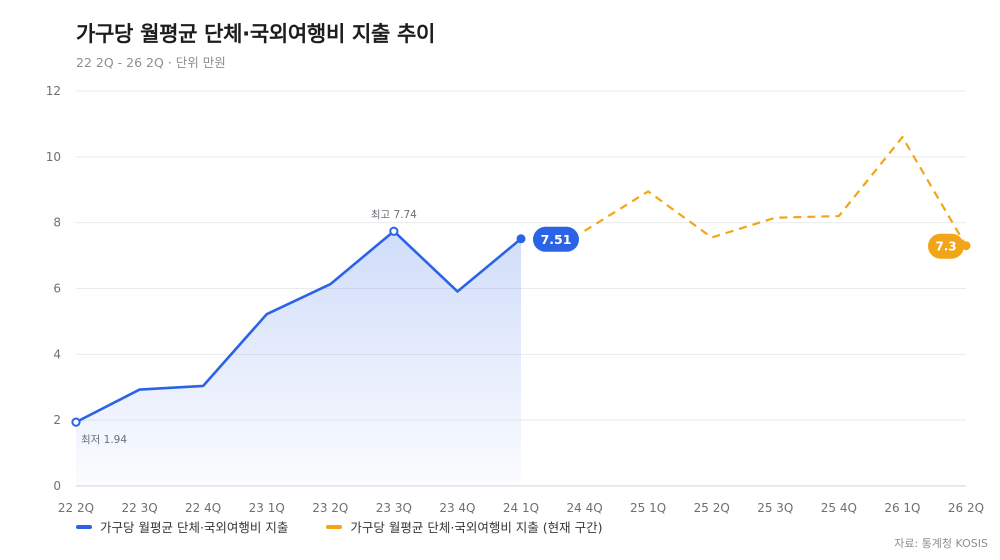  Describe the element at coordinates (57, 486) in the screenshot. I see `y-tick-label: 0` at that location.